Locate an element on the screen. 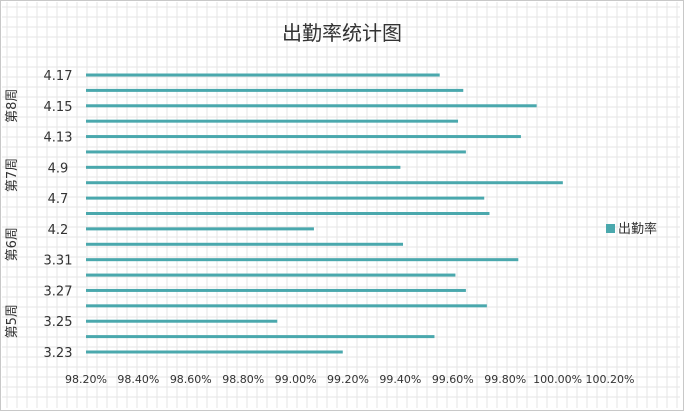  group-label: 第6周 is located at coordinates (12, 244).